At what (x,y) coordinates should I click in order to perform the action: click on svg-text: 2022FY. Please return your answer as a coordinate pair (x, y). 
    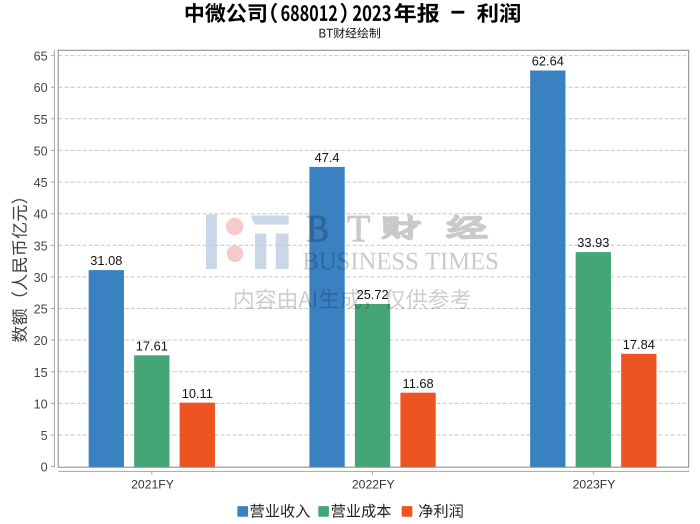
    Looking at the image, I should click on (373, 484).